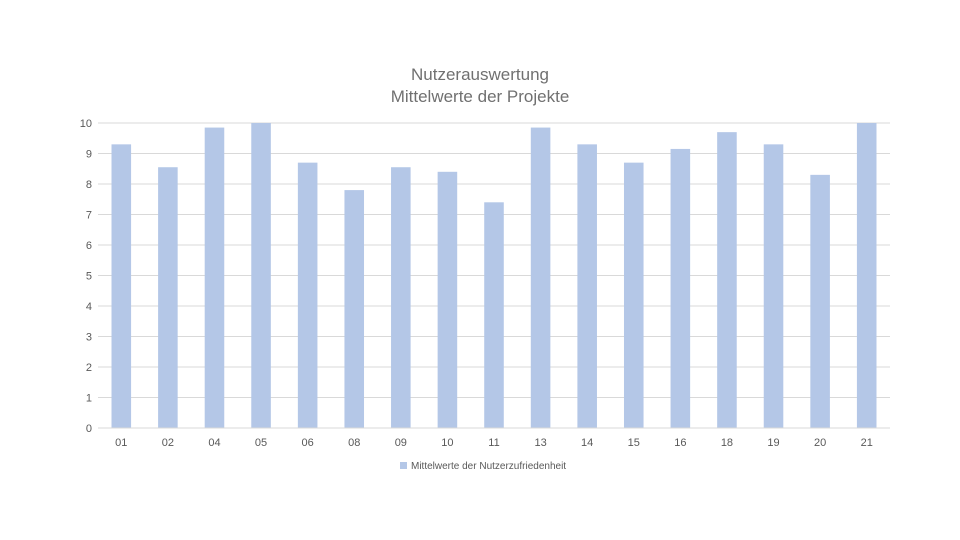  What do you see at coordinates (867, 443) in the screenshot?
I see `x-tick-label: 21` at bounding box center [867, 443].